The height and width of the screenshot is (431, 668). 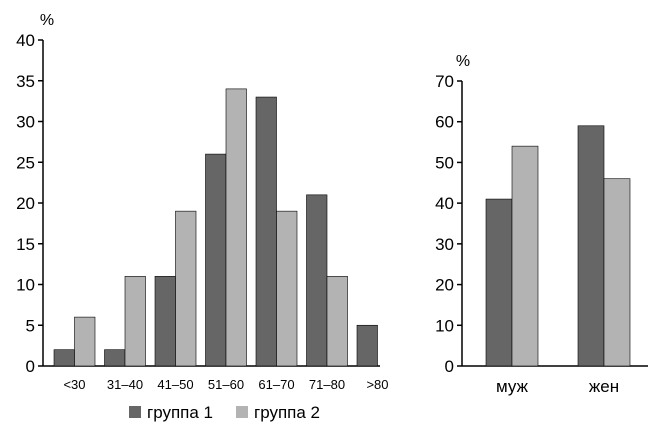 I want to click on legend-label-group-1: группа 1, so click(x=180, y=412).